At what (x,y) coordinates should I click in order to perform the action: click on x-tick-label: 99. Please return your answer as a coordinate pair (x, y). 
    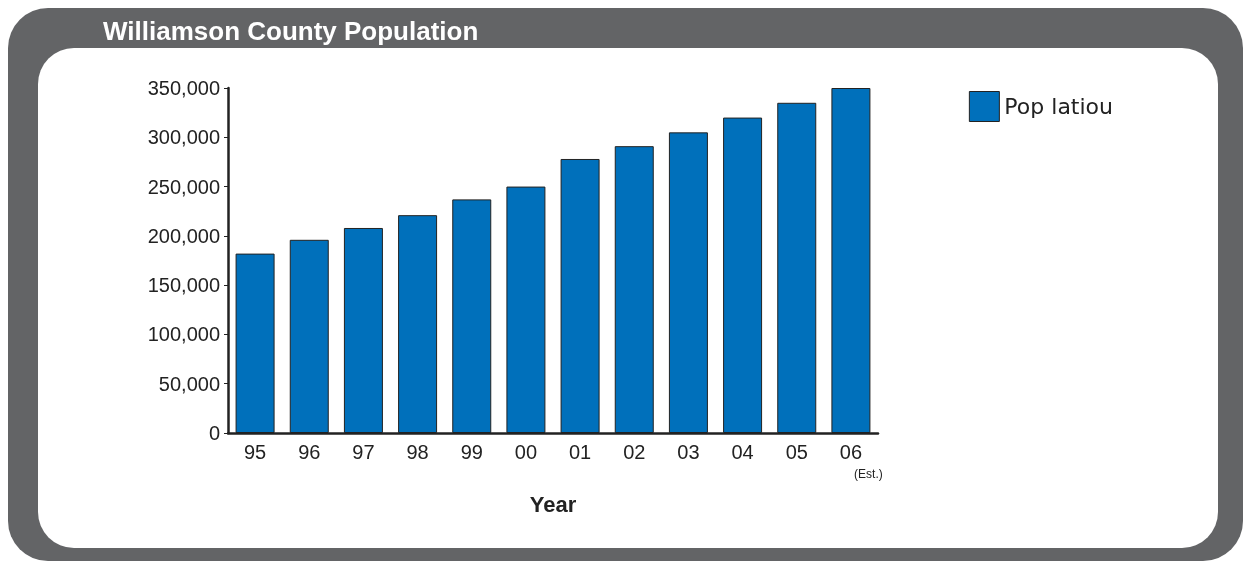
    Looking at the image, I should click on (471, 452).